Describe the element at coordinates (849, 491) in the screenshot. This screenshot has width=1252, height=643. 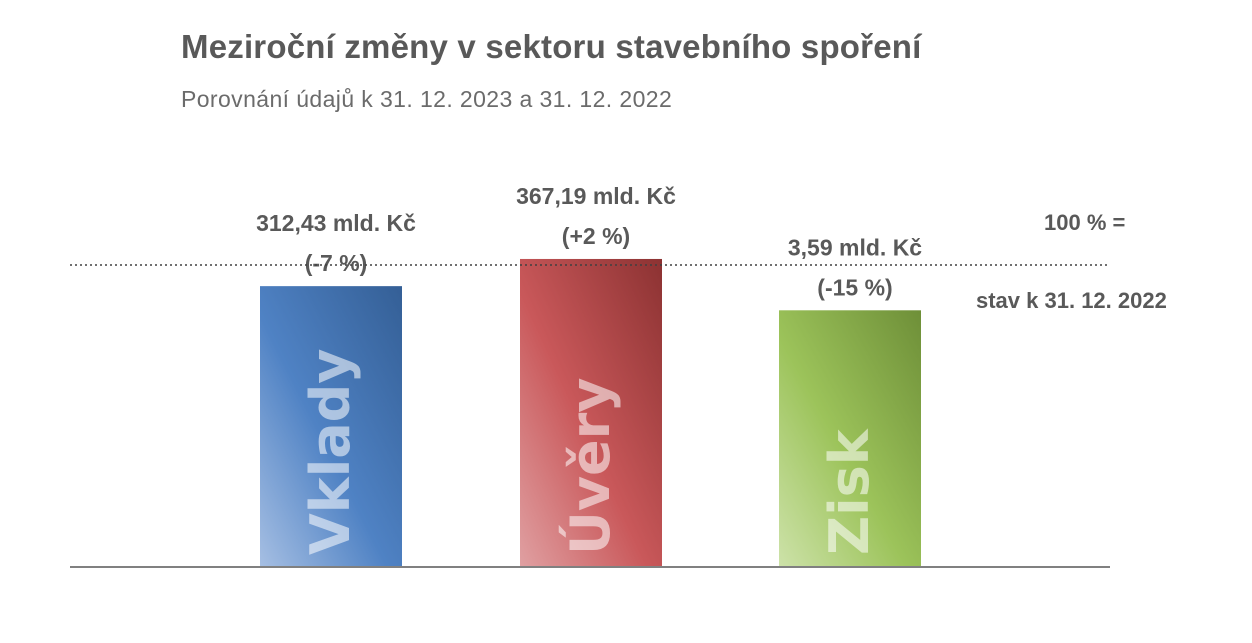
I see `category-label-2: Zisk` at that location.